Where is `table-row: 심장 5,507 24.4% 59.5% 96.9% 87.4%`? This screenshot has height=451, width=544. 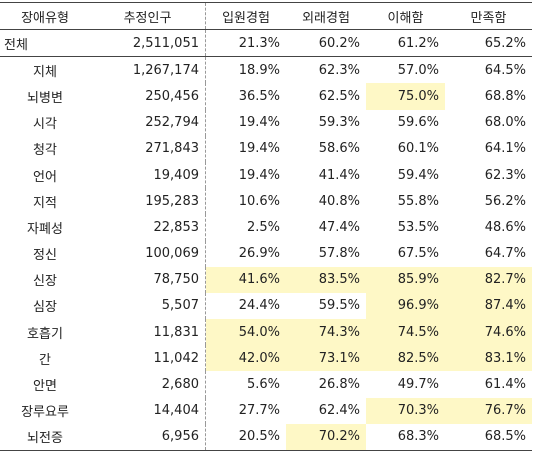
table-row: 심장 5,507 24.4% 59.5% 96.9% 87.4% is located at coordinates (266, 306).